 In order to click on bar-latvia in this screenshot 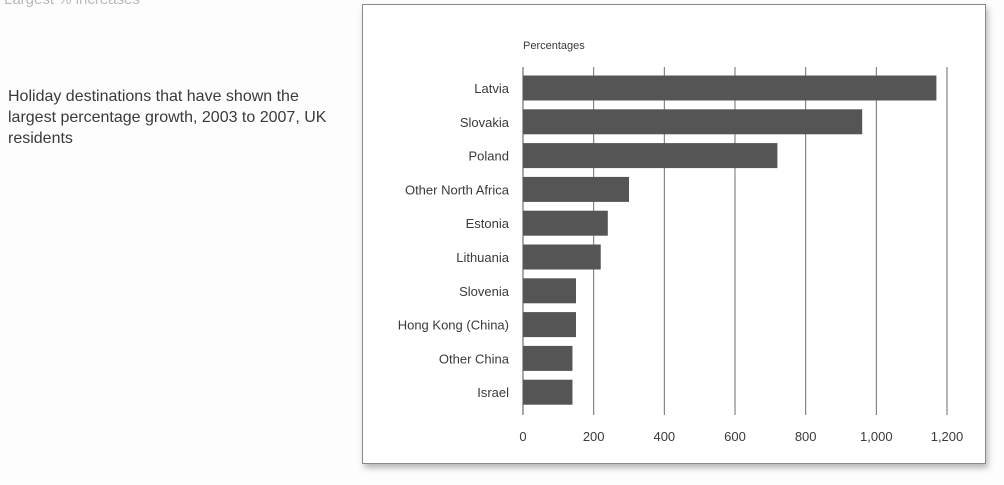, I will do `click(730, 88)`.